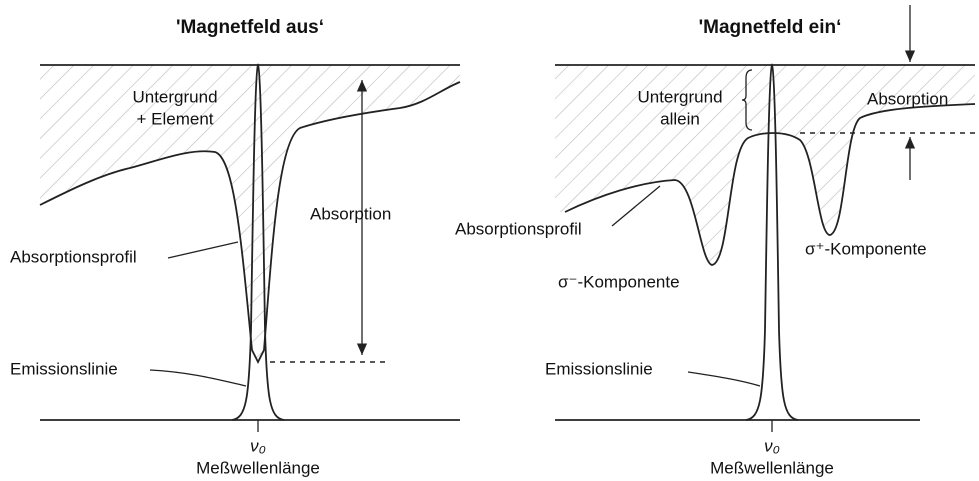 The height and width of the screenshot is (481, 979). Describe the element at coordinates (619, 281) in the screenshot. I see `label: σ⁻-Komponente` at that location.